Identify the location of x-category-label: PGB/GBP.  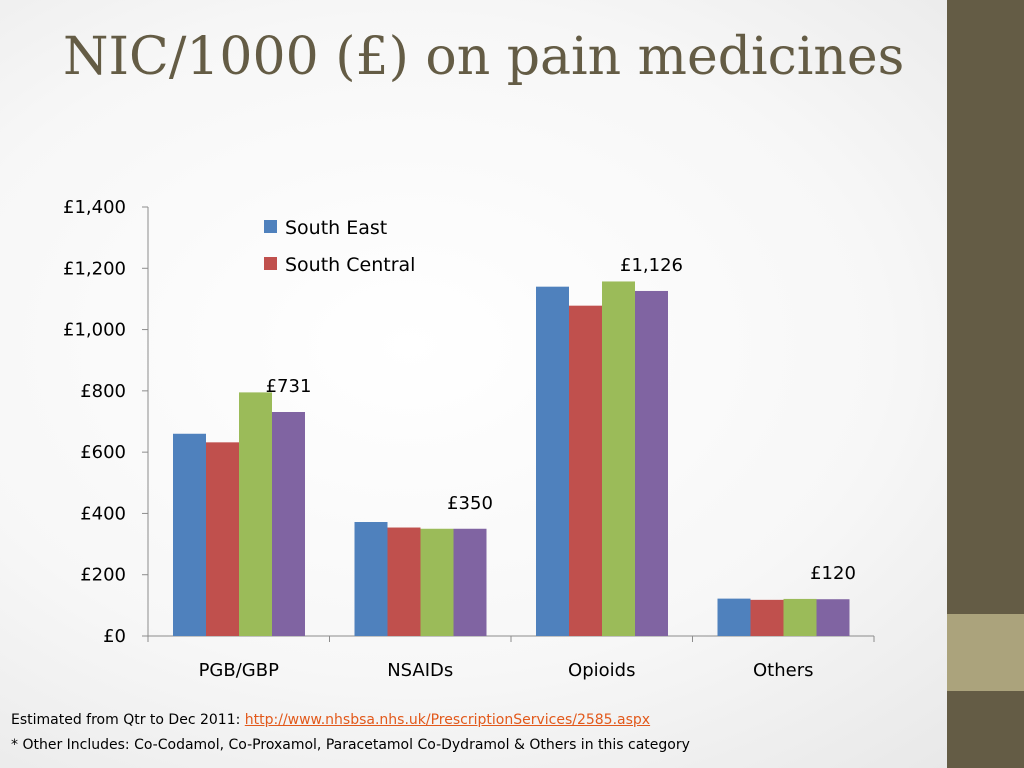
(239, 670).